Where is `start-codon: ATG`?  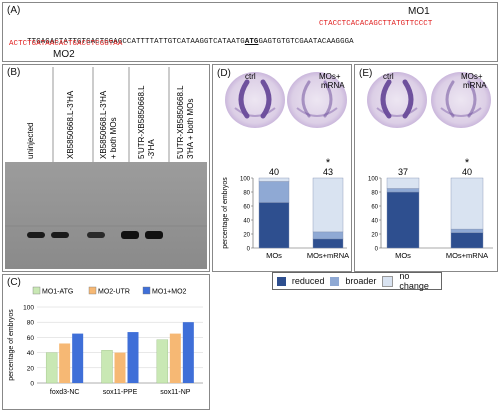
start-codon: ATG is located at coordinates (251, 42).